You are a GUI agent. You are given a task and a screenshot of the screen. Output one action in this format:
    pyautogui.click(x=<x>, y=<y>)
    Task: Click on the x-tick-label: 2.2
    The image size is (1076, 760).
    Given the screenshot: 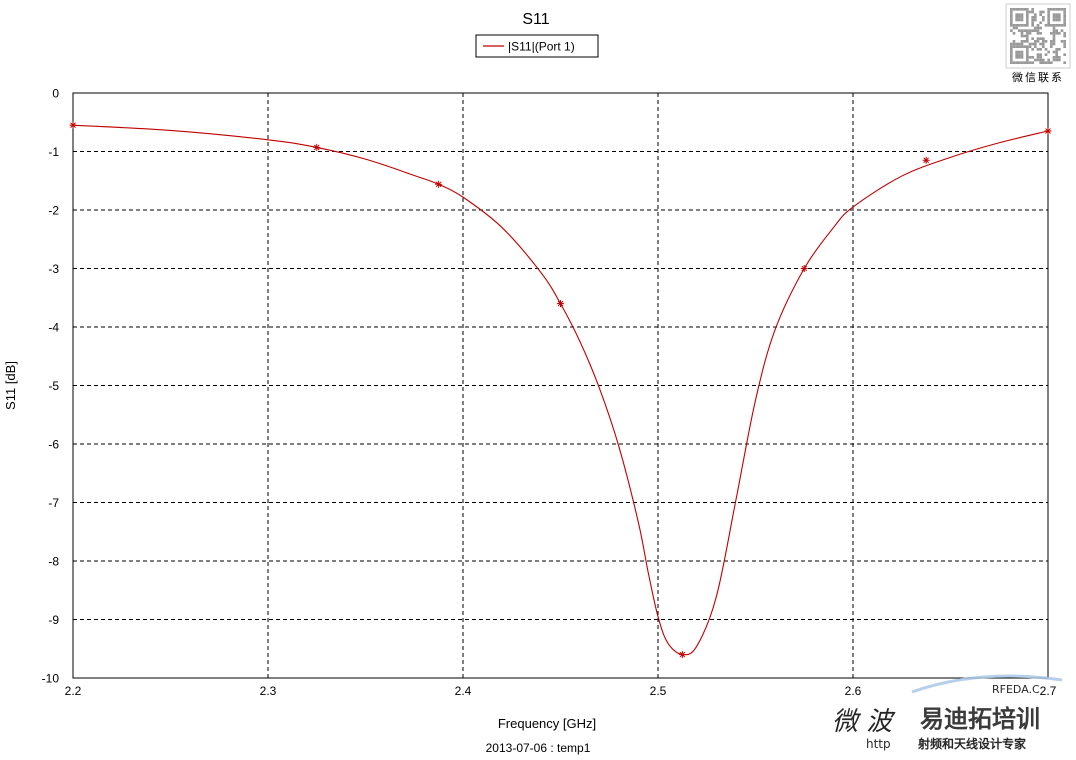 What is the action you would take?
    pyautogui.click(x=73, y=691)
    